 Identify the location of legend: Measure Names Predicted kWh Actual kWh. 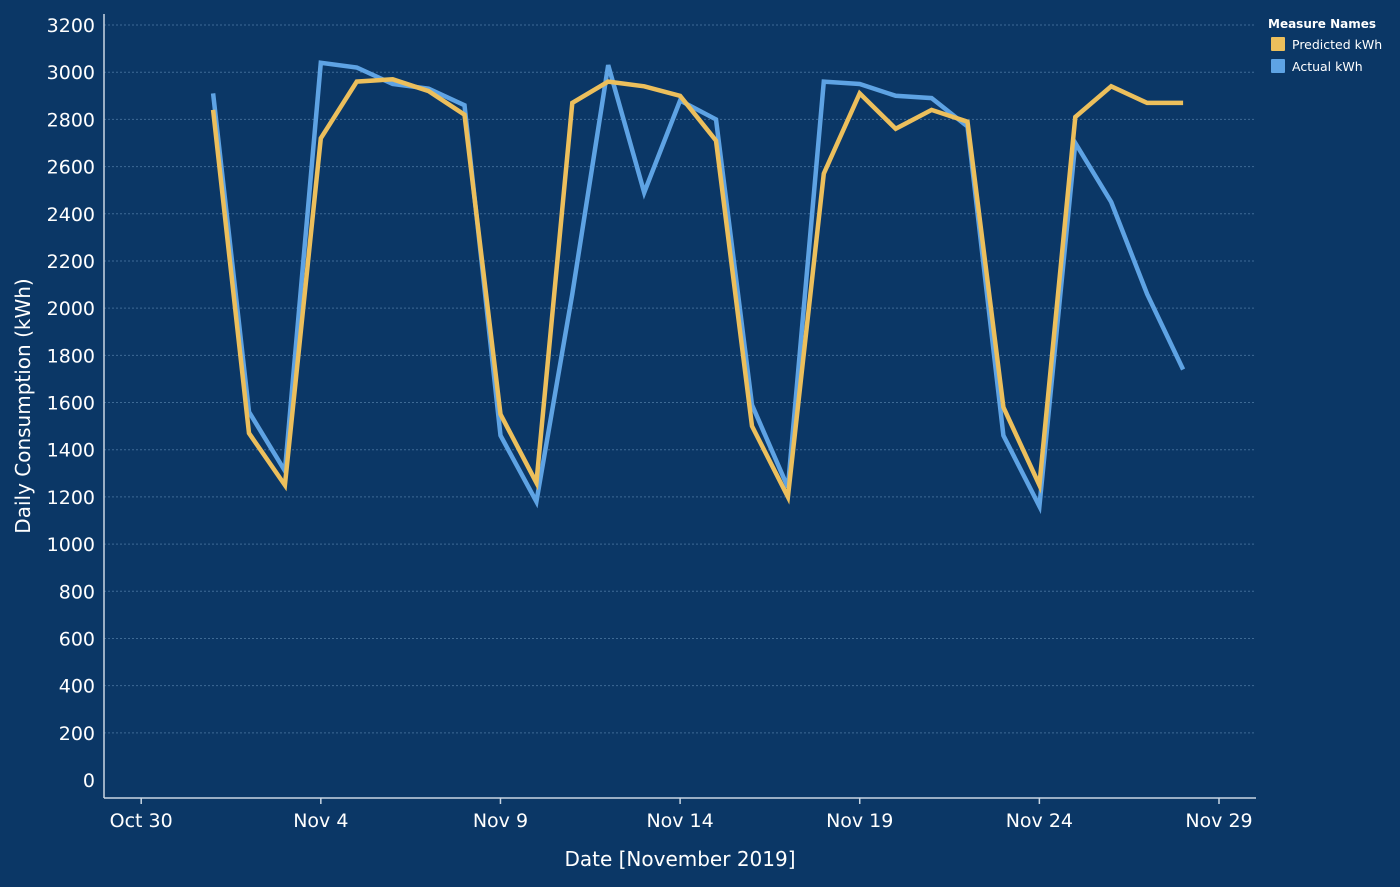
(1325, 45).